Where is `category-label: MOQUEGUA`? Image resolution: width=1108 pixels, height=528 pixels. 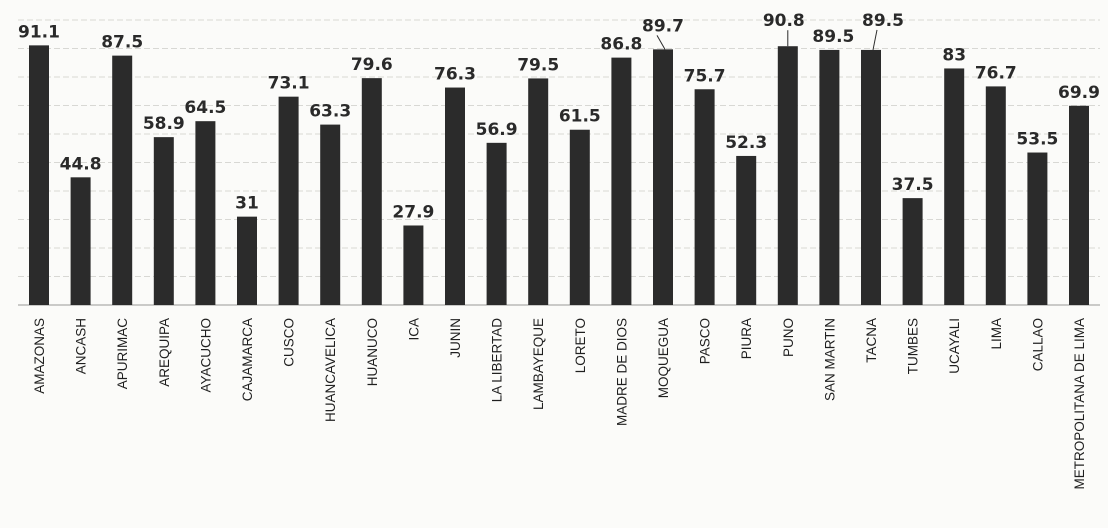
category-label: MOQUEGUA is located at coordinates (663, 358).